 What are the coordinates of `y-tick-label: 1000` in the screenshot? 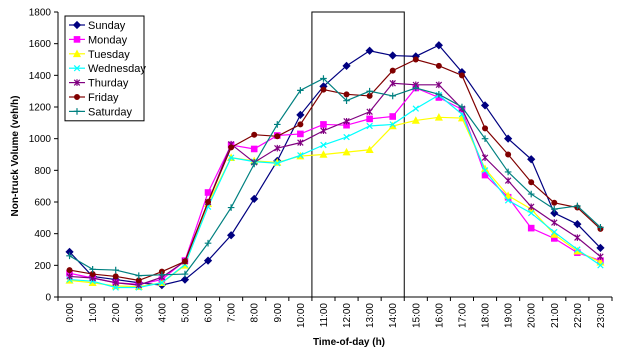 It's located at (40, 139).